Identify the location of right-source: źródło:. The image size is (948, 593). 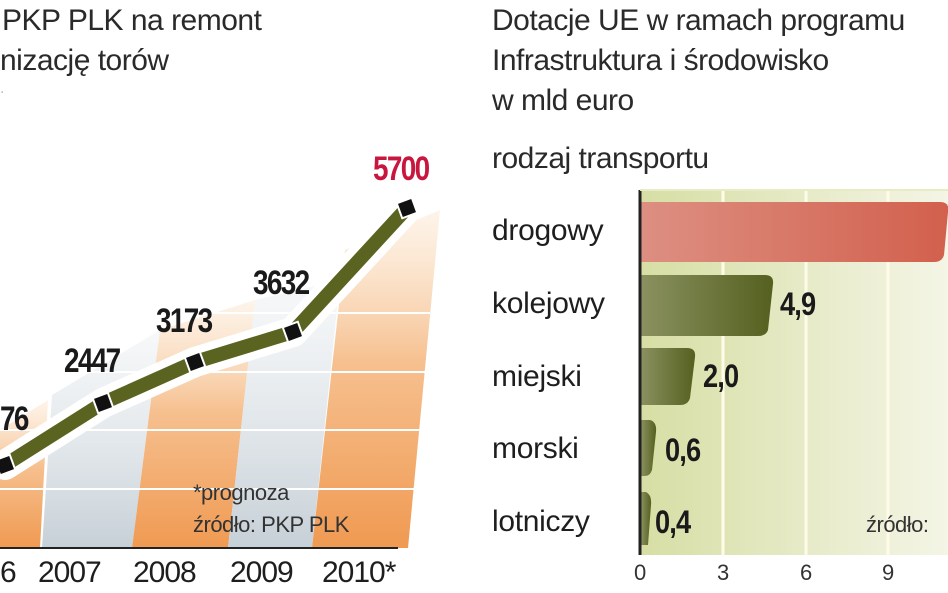
(897, 524).